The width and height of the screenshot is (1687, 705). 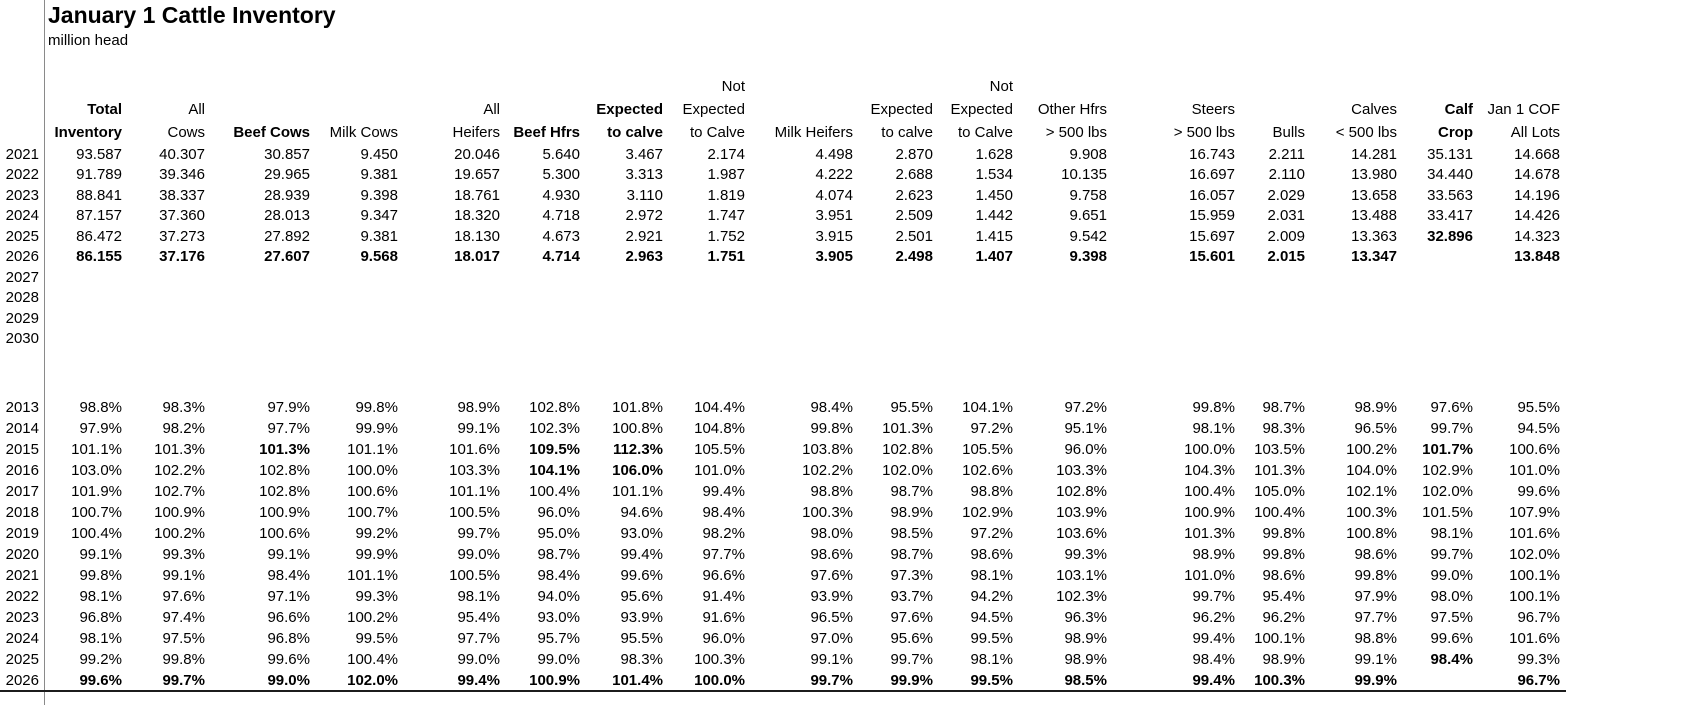 What do you see at coordinates (1209, 470) in the screenshot?
I see `data-cell: 104.3%` at bounding box center [1209, 470].